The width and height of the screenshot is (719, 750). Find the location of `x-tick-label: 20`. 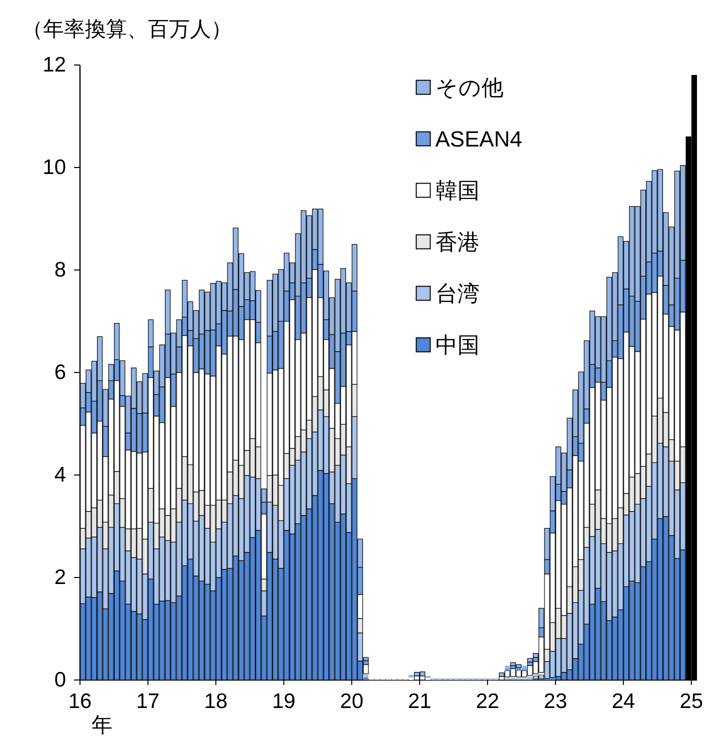

x-tick-label: 20 is located at coordinates (352, 701).